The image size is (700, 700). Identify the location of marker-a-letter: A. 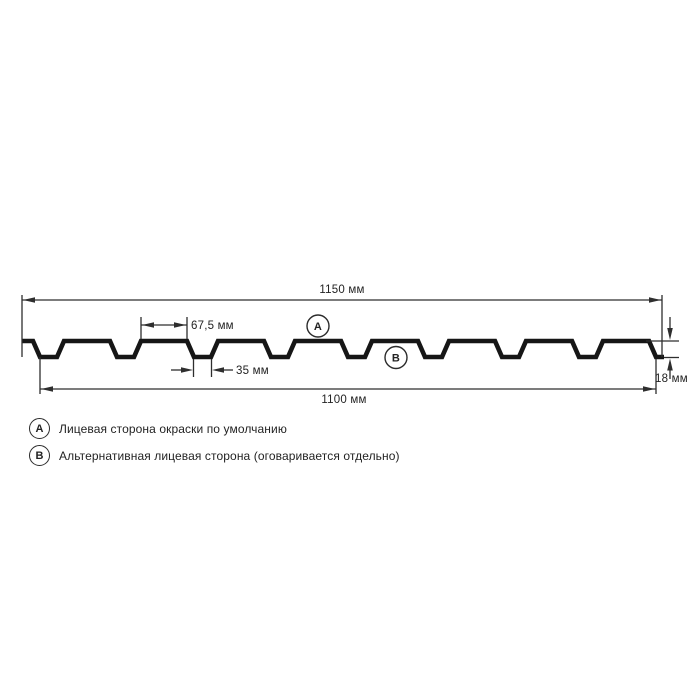
(318, 327).